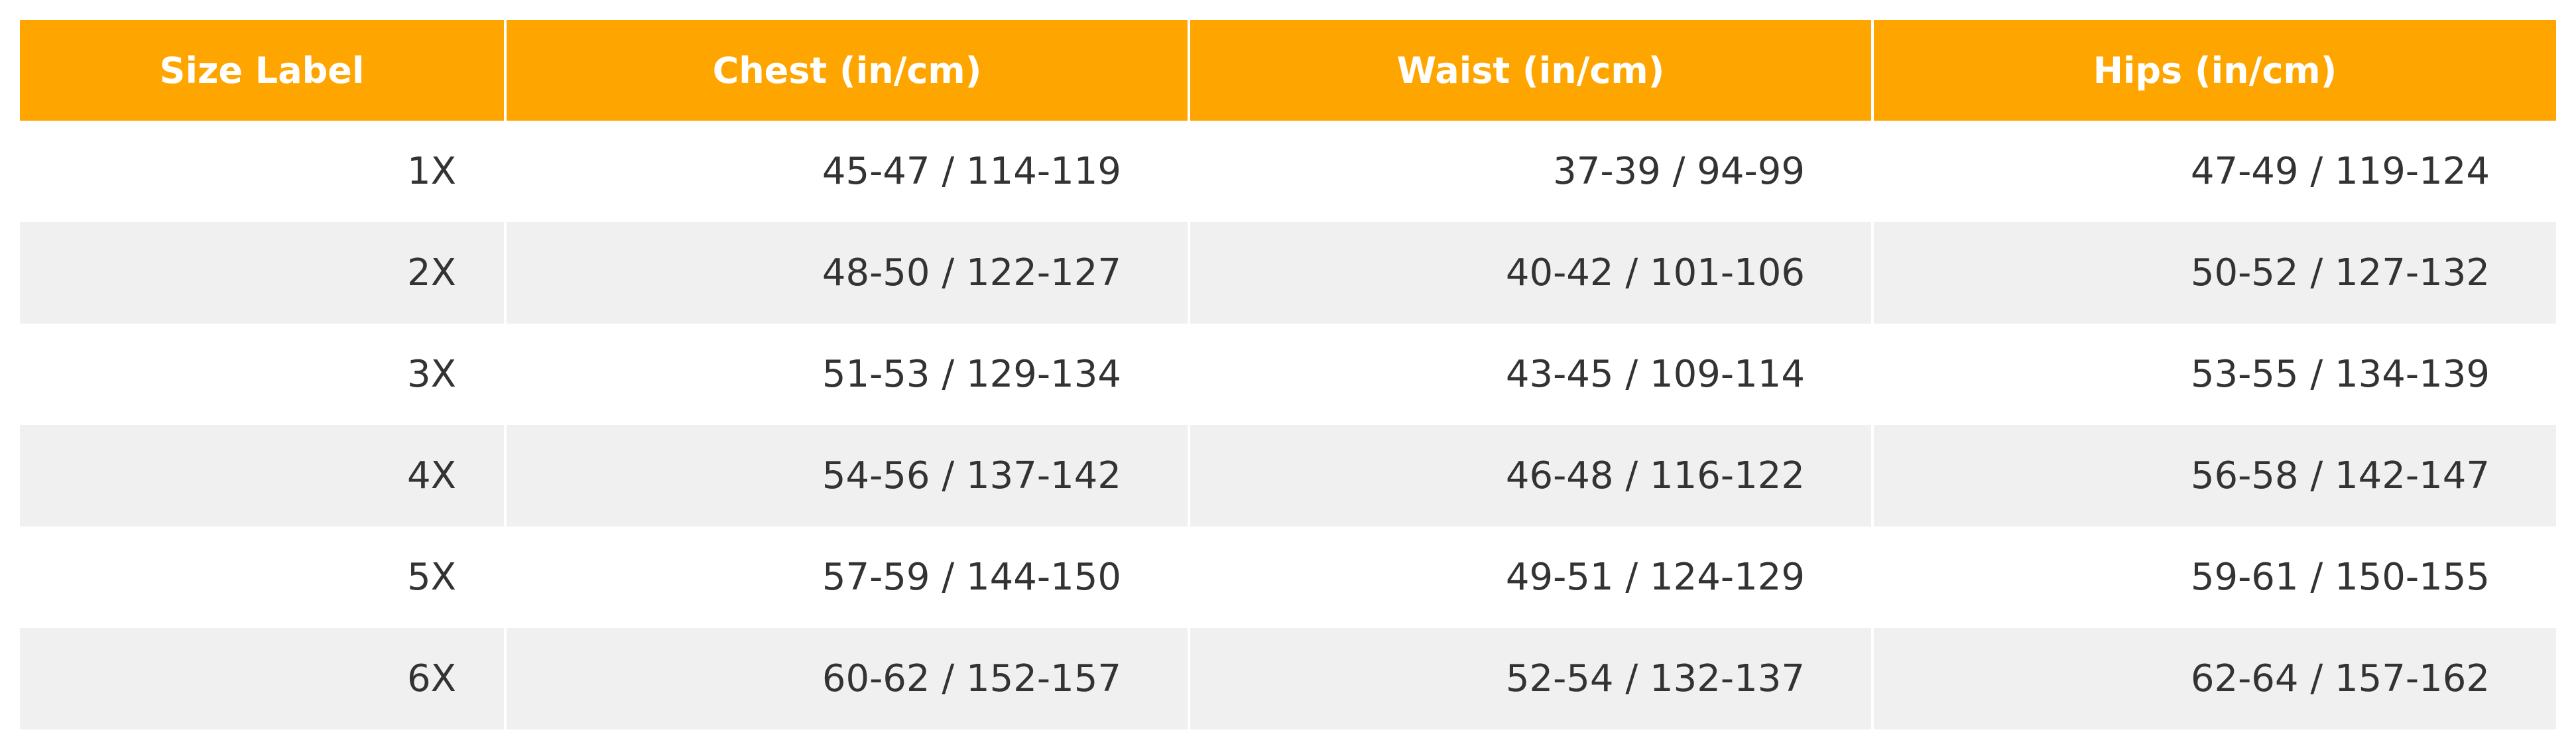  Describe the element at coordinates (2213, 171) in the screenshot. I see `cell-hips: 47-49 / 119-124` at that location.